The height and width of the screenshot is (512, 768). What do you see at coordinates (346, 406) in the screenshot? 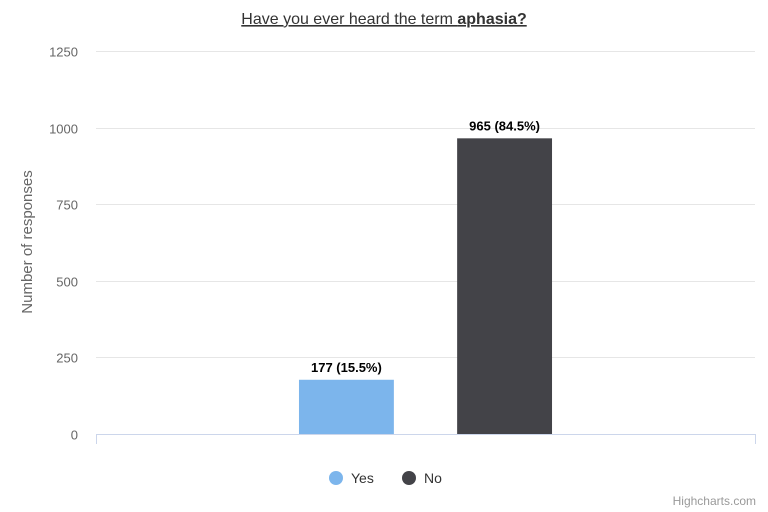
I see `bar-yes` at bounding box center [346, 406].